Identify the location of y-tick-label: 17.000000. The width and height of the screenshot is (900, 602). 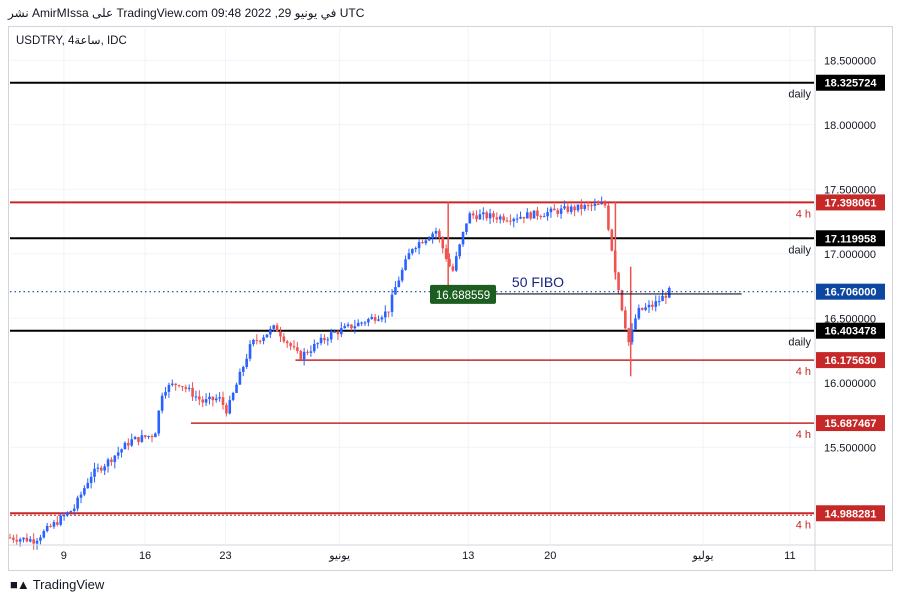
(850, 255).